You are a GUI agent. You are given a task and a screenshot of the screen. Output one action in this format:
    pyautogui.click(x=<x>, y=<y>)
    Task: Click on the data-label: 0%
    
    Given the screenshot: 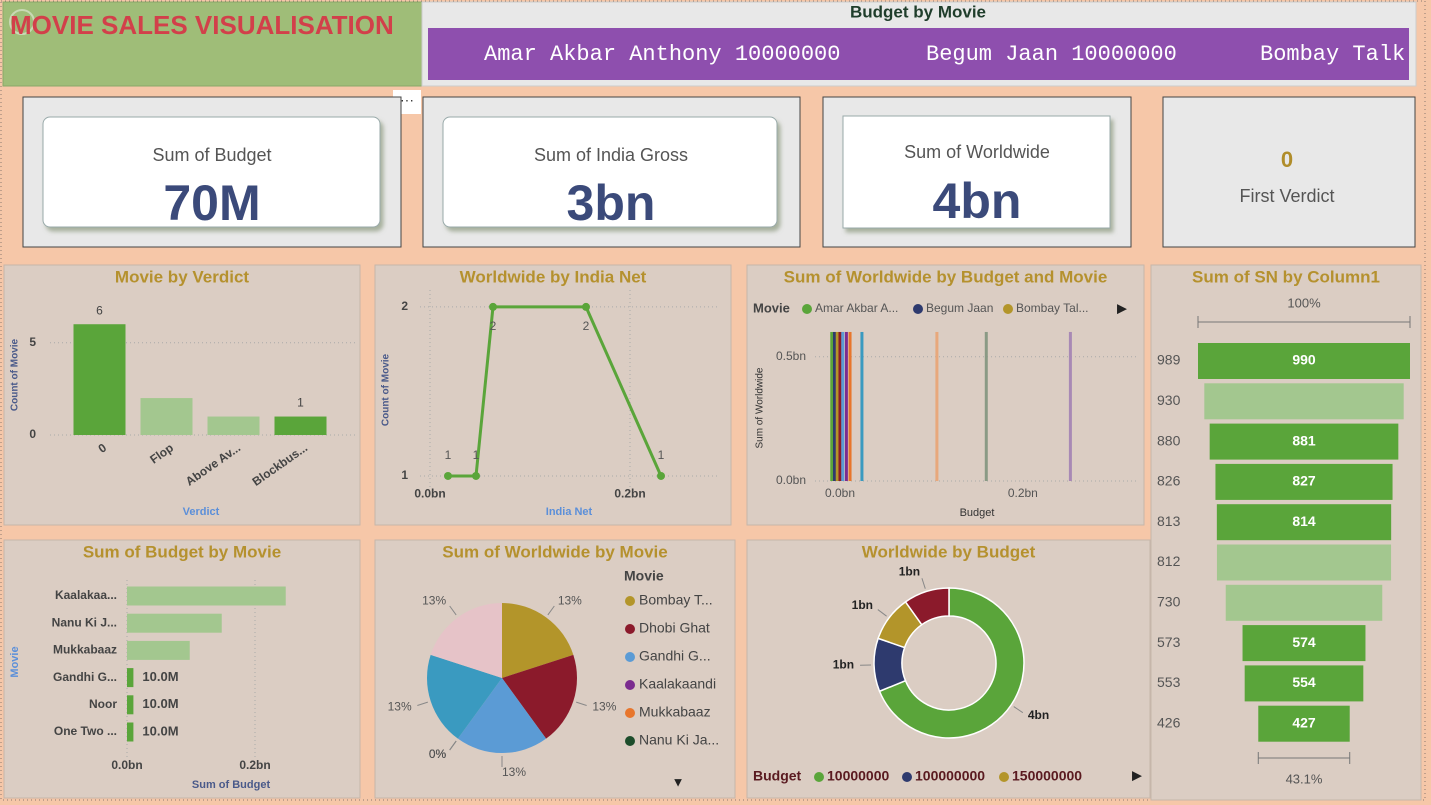 What is the action you would take?
    pyautogui.click(x=438, y=754)
    